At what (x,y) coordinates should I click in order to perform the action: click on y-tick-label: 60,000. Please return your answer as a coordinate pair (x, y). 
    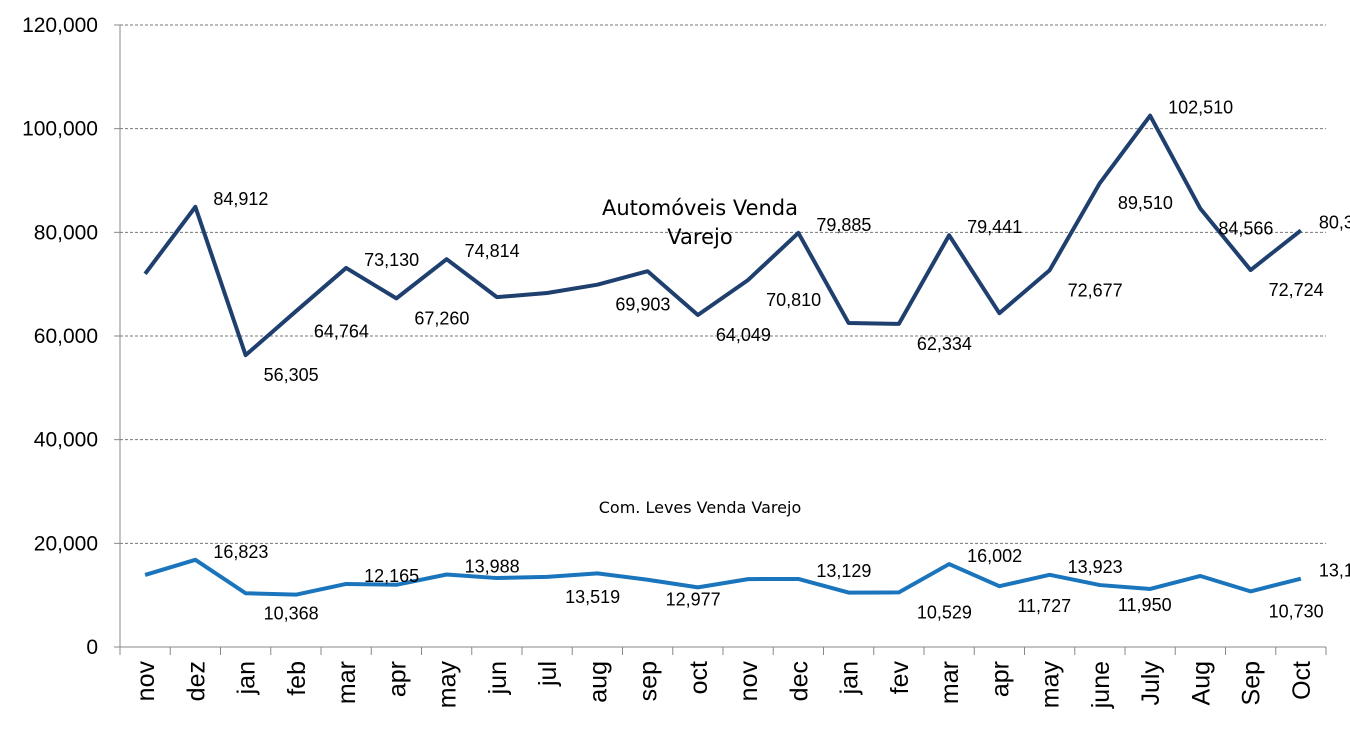
    Looking at the image, I should click on (66, 336).